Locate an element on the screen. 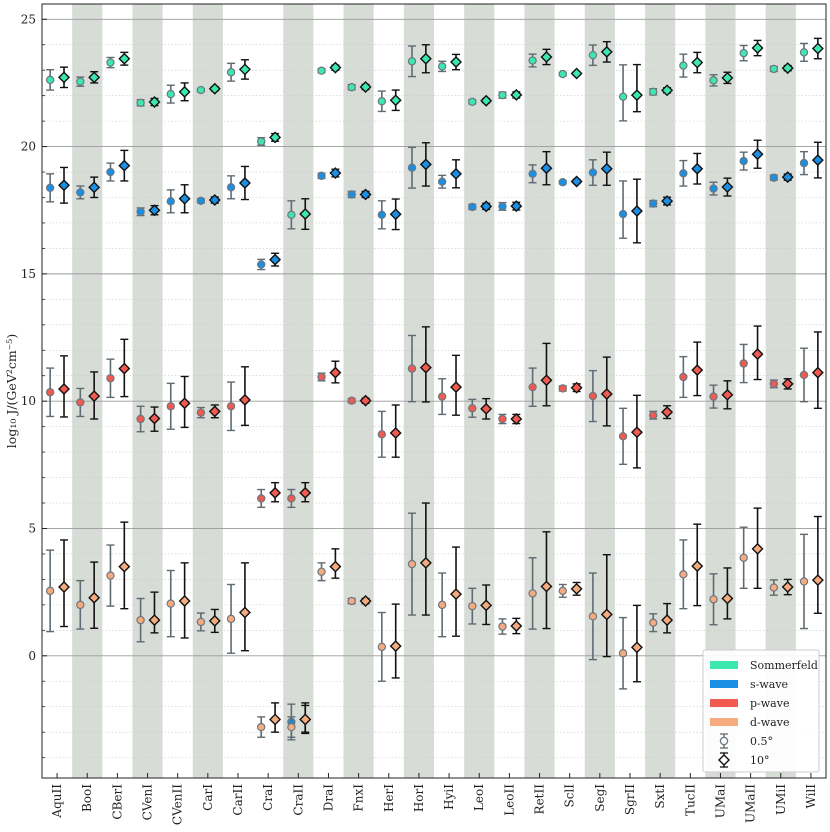 This screenshot has width=830, height=832. Sommerfeld-10deg-CVenII is located at coordinates (184, 91).